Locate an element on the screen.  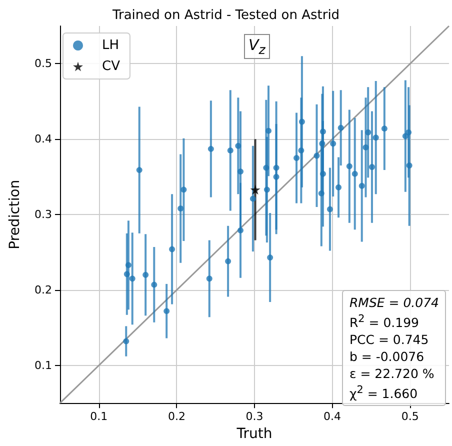
legend-label: CV is located at coordinates (111, 66).